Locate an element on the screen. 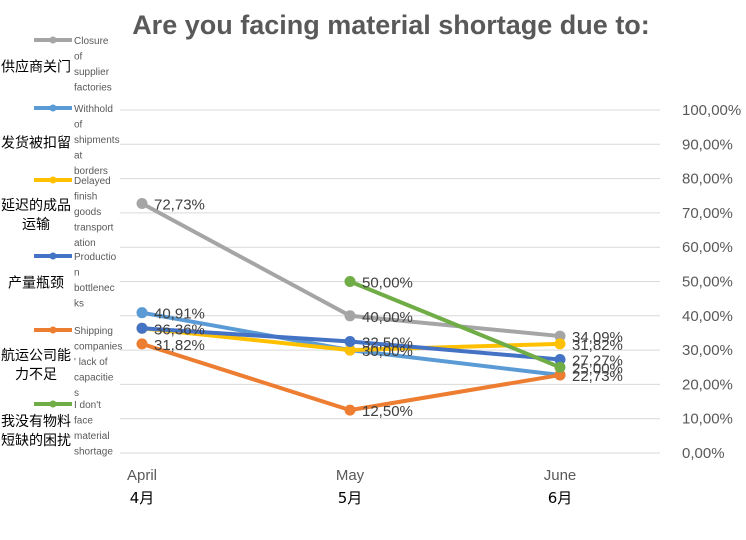 The height and width of the screenshot is (540, 746). legend-label: Closure is located at coordinates (91, 41).